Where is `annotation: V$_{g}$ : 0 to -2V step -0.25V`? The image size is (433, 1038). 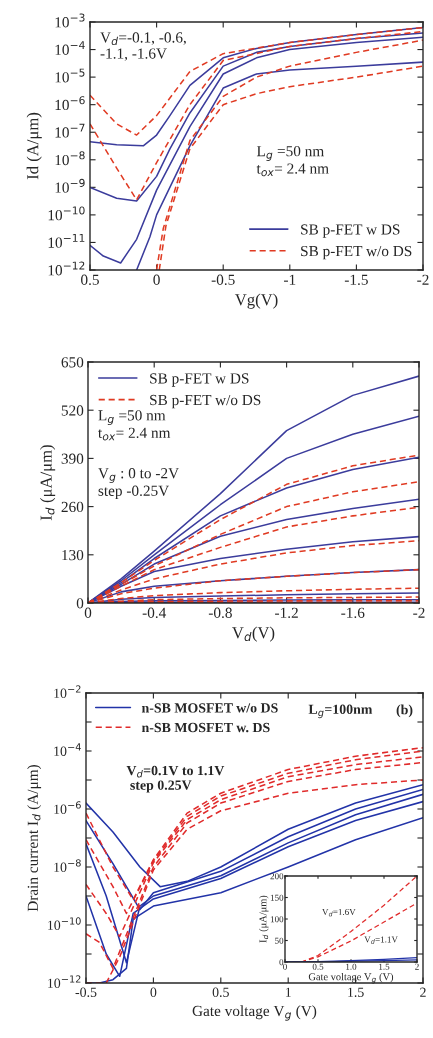 annotation: V$_{g}$ : 0 to -2V step -0.25V is located at coordinates (138, 483).